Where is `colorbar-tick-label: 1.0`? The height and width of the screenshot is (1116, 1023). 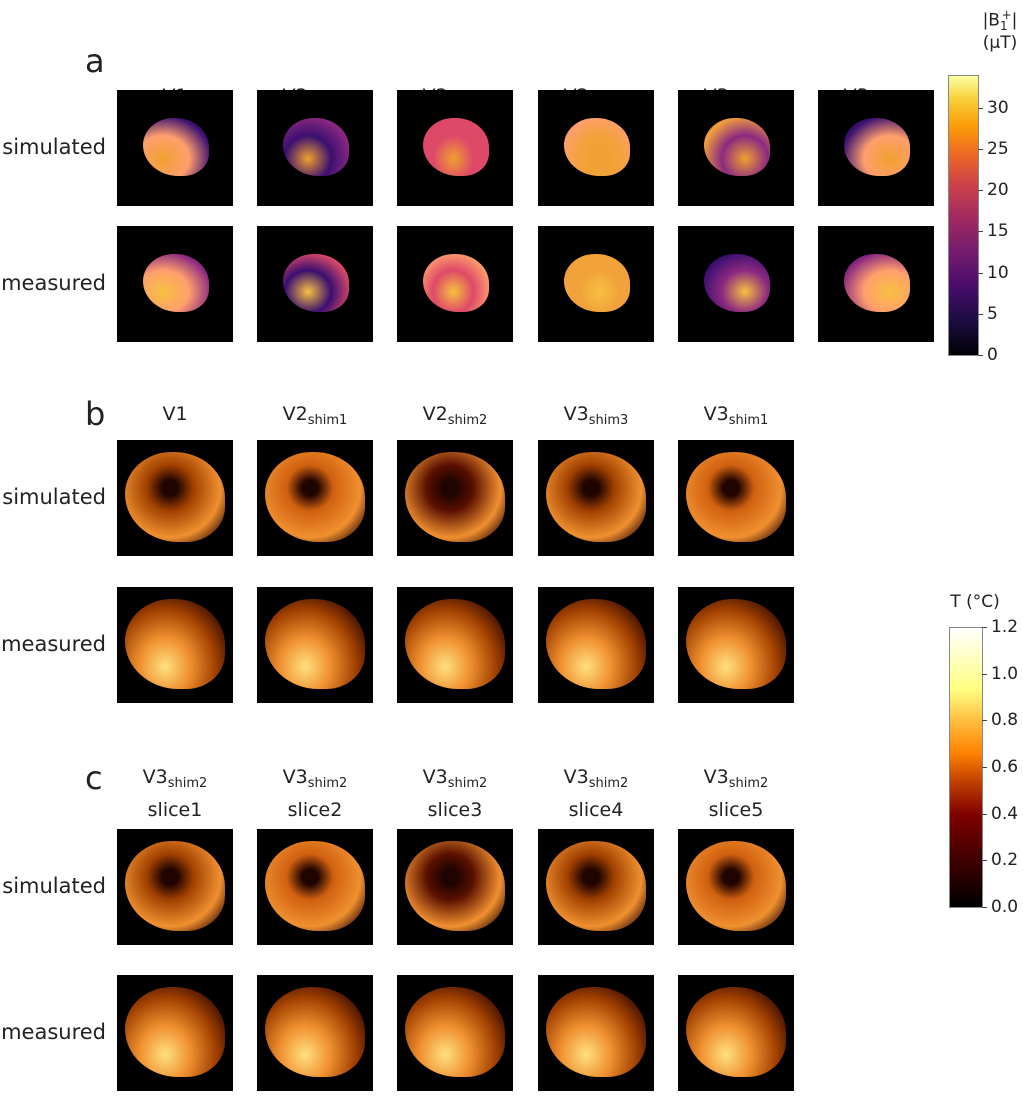 colorbar-tick-label: 1.0 is located at coordinates (1000, 673).